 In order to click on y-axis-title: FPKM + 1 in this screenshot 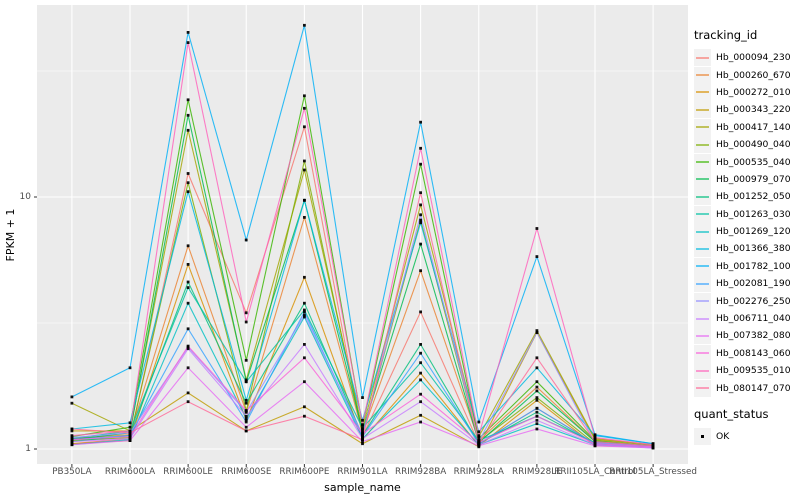, I will do `click(10, 235)`.